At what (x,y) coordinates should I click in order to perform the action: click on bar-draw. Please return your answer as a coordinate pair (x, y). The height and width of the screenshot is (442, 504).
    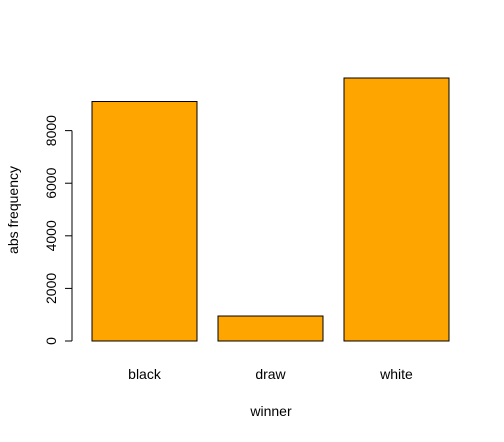
    Looking at the image, I should click on (270, 328).